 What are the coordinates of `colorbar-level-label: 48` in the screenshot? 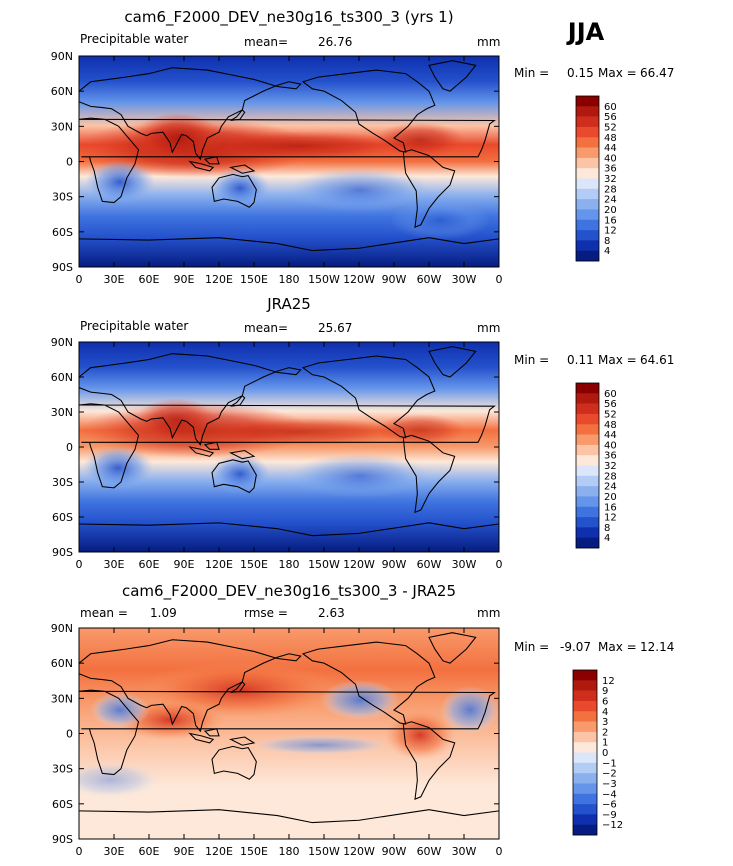 It's located at (610, 138).